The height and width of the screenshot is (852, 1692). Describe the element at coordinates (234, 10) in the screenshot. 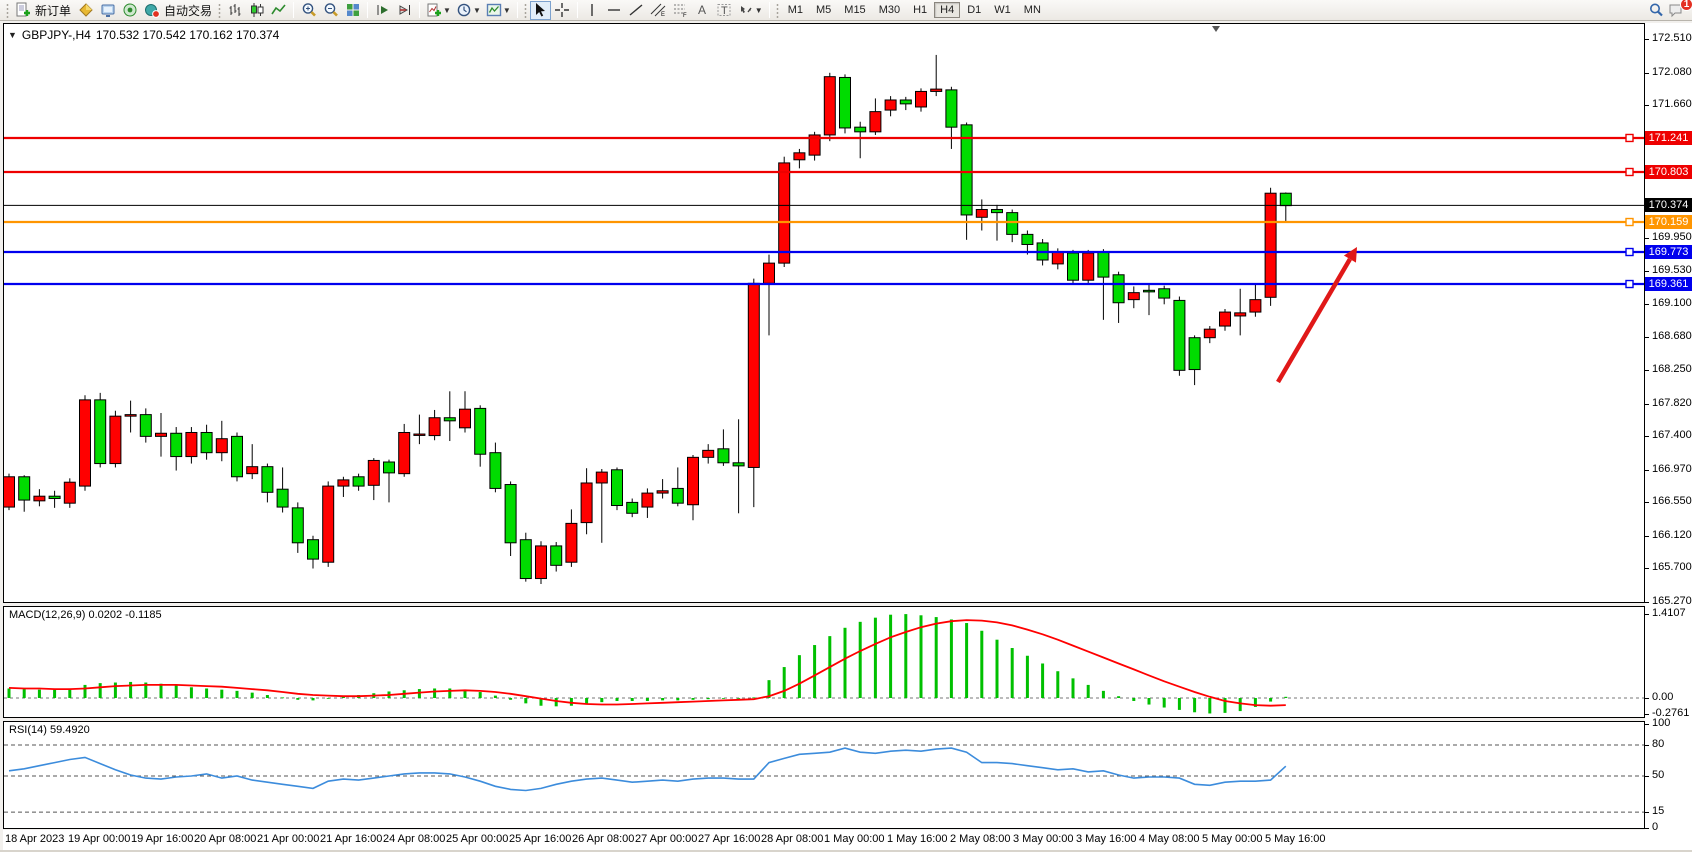

I see `bar-chart-type-button` at that location.